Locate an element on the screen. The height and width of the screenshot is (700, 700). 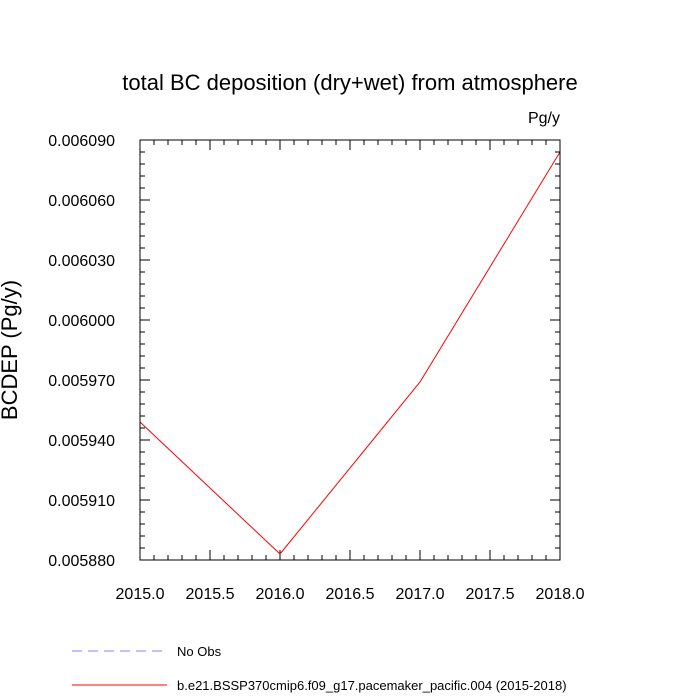
x-tick-label: 2017.0 is located at coordinates (420, 594).